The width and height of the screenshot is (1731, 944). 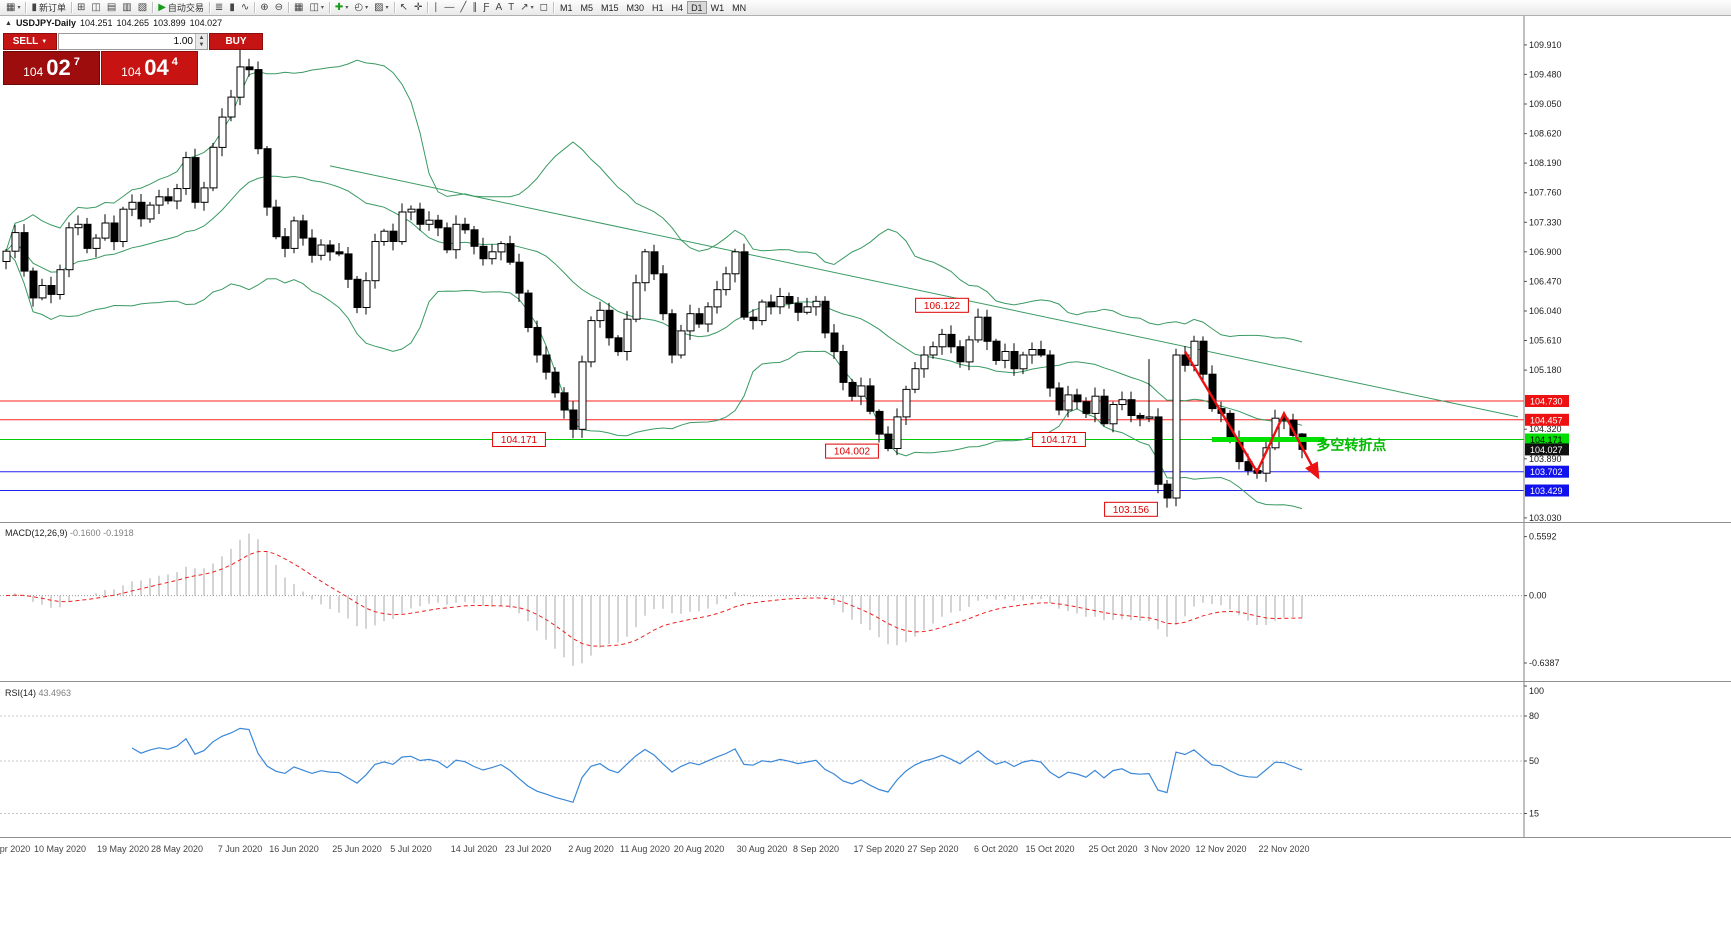 What do you see at coordinates (278, 7) in the screenshot?
I see `zoom-out-icon: ⊖` at bounding box center [278, 7].